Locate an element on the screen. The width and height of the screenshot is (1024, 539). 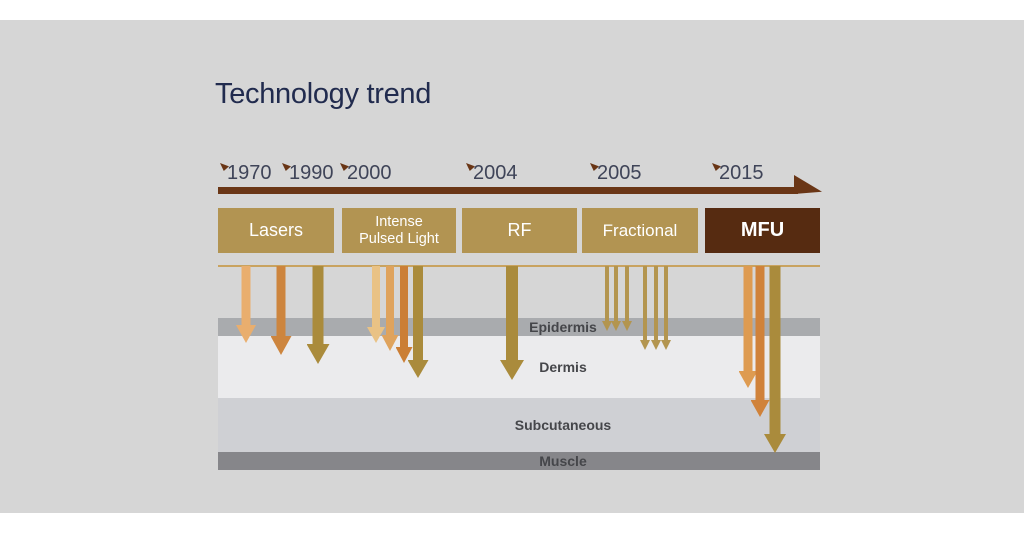
timeline-arrowhead-icon is located at coordinates (808, 184).